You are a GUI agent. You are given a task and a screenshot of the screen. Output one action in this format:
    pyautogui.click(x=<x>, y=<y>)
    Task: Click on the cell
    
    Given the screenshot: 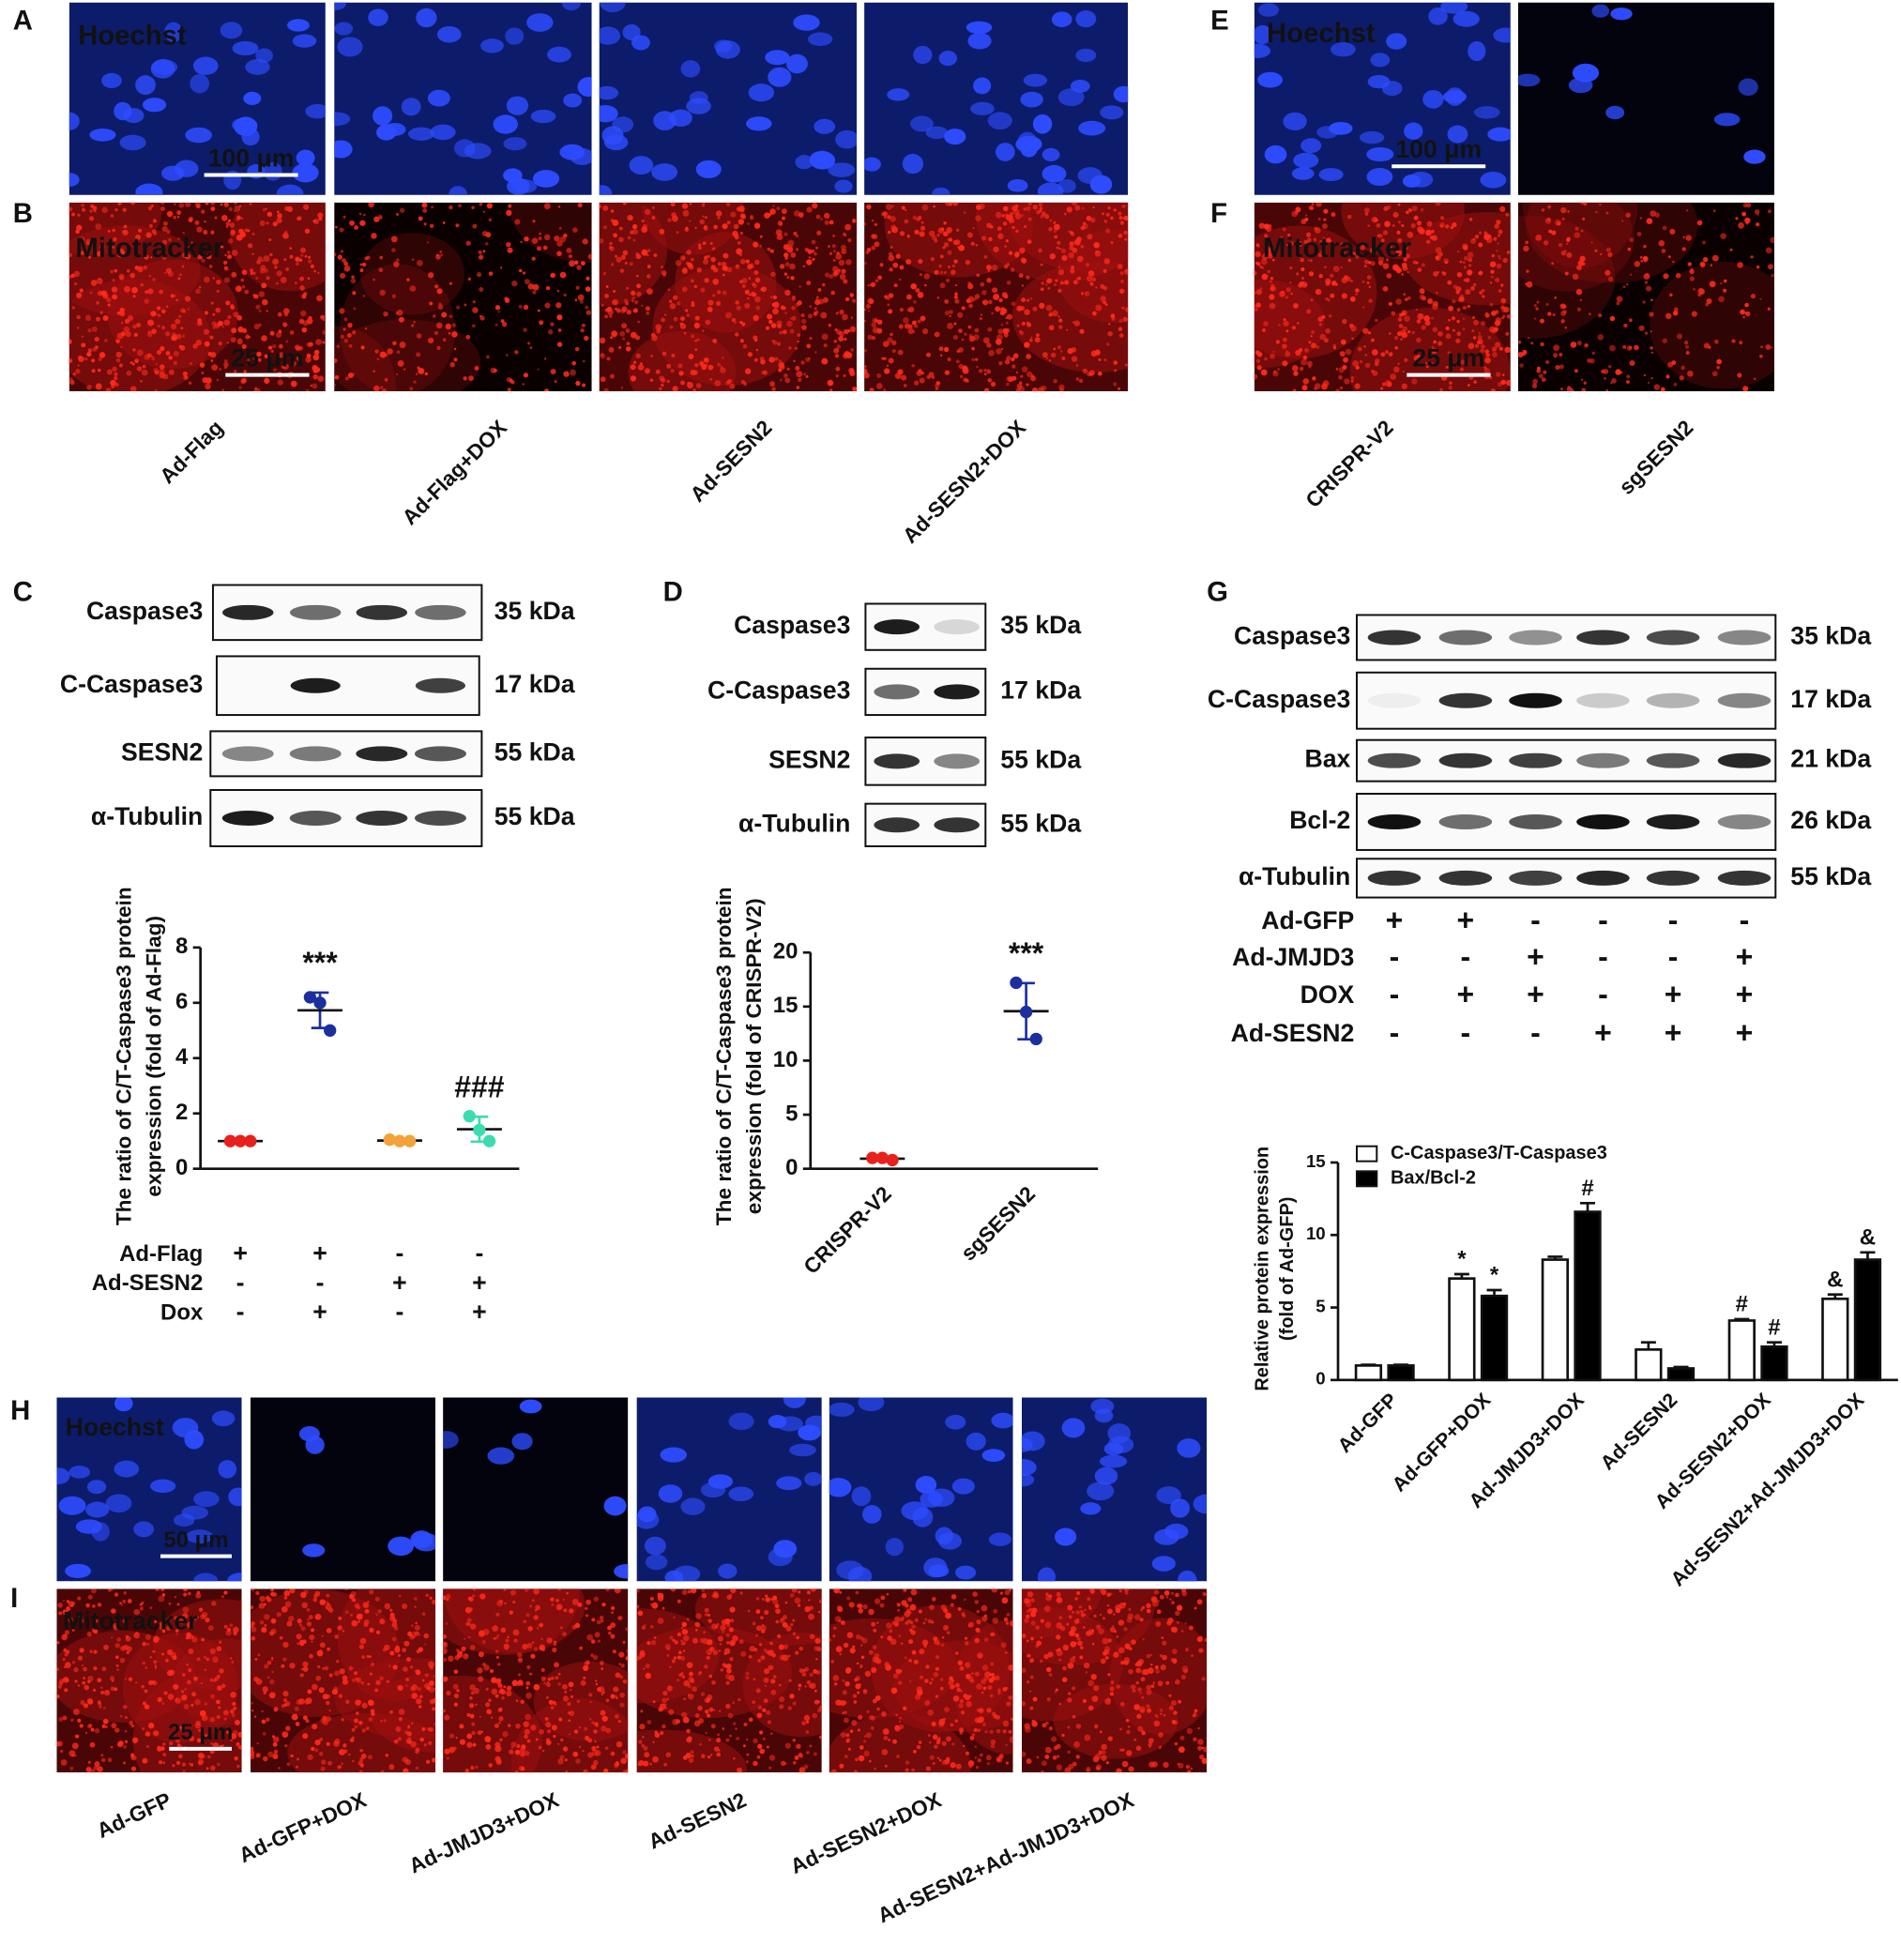 What is the action you would take?
    pyautogui.click(x=172, y=314)
    